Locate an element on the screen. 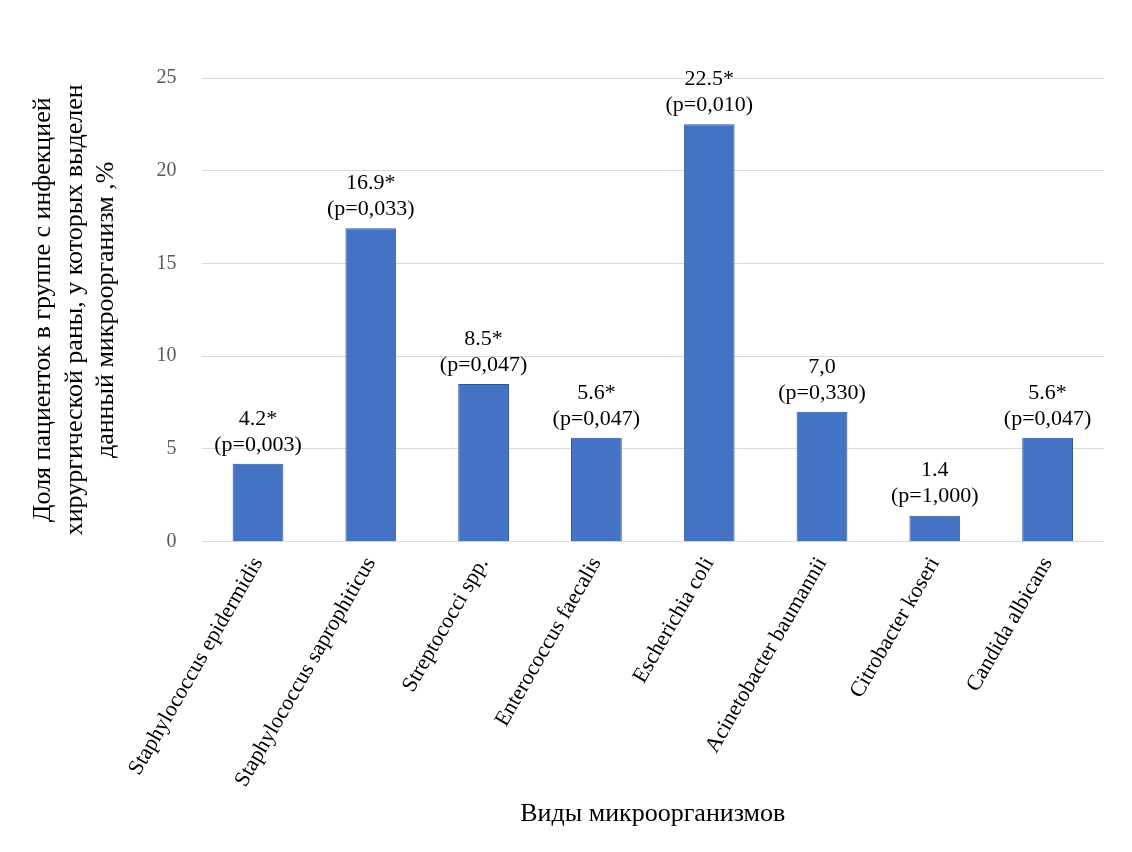  y-tick-label: 0 is located at coordinates (171, 539).